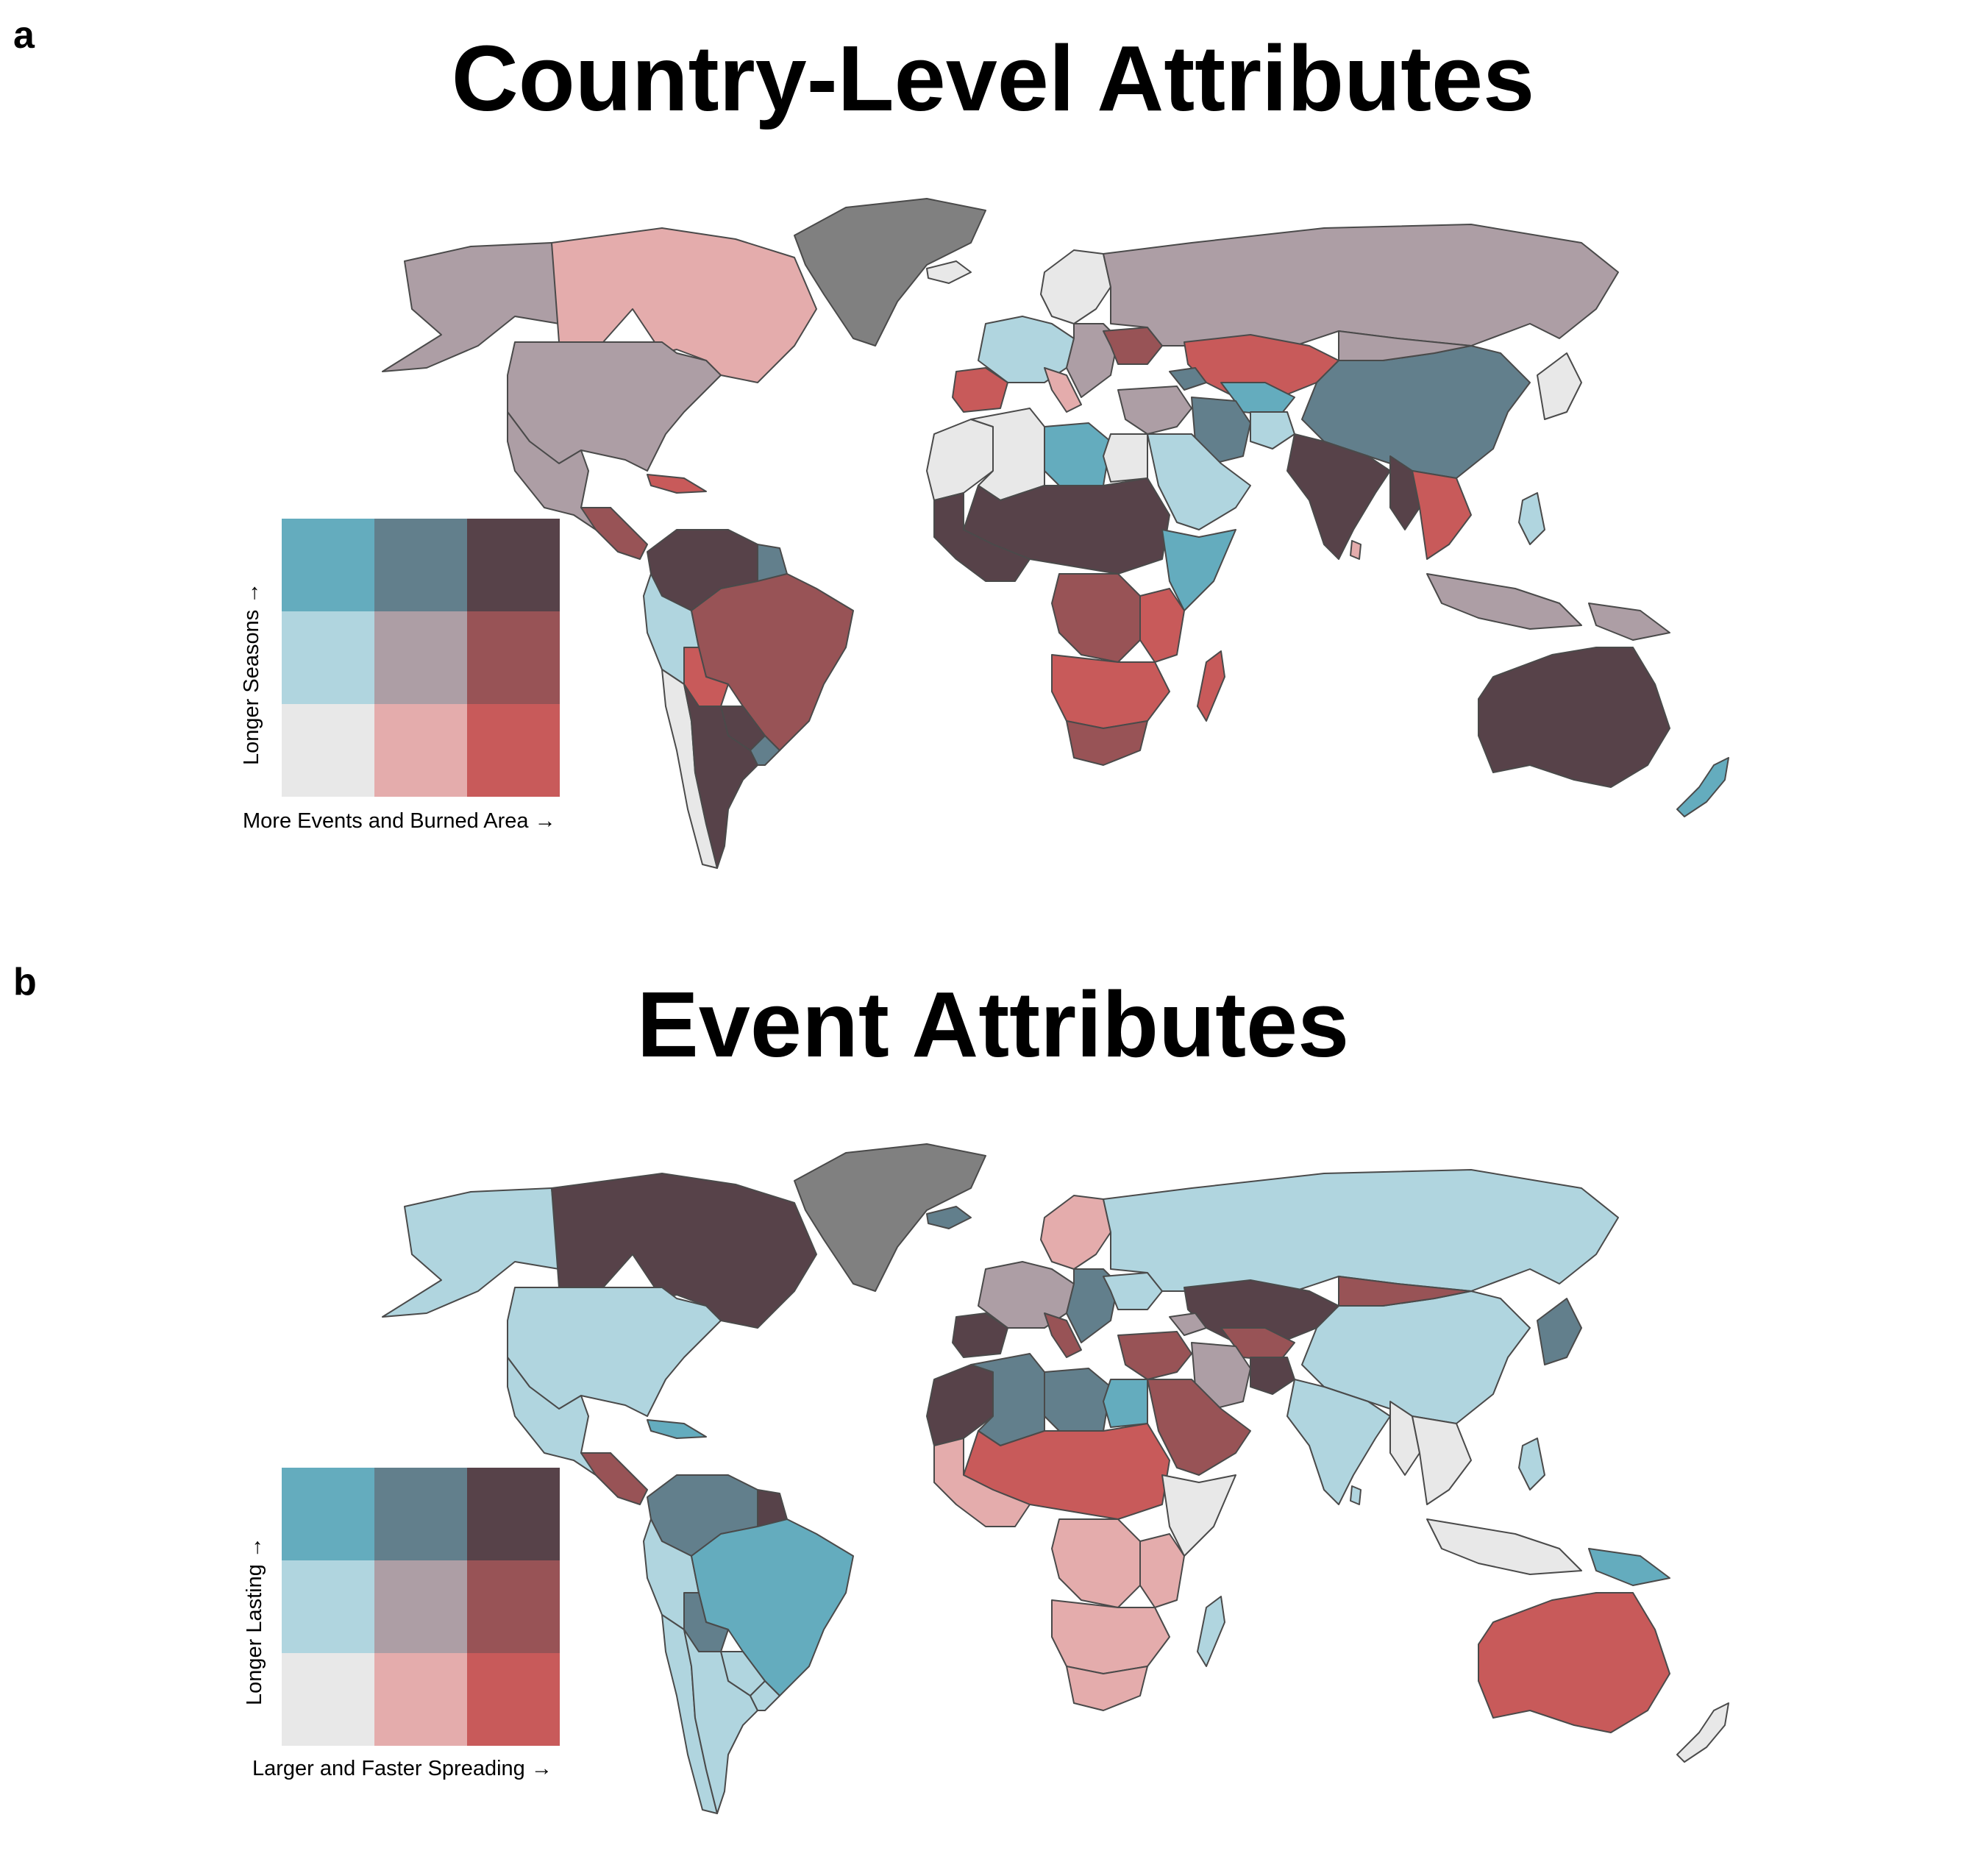 This screenshot has height=1876, width=1986. Describe the element at coordinates (254, 1621) in the screenshot. I see `panel-b-legend-y-label: Longer Lasting →` at that location.